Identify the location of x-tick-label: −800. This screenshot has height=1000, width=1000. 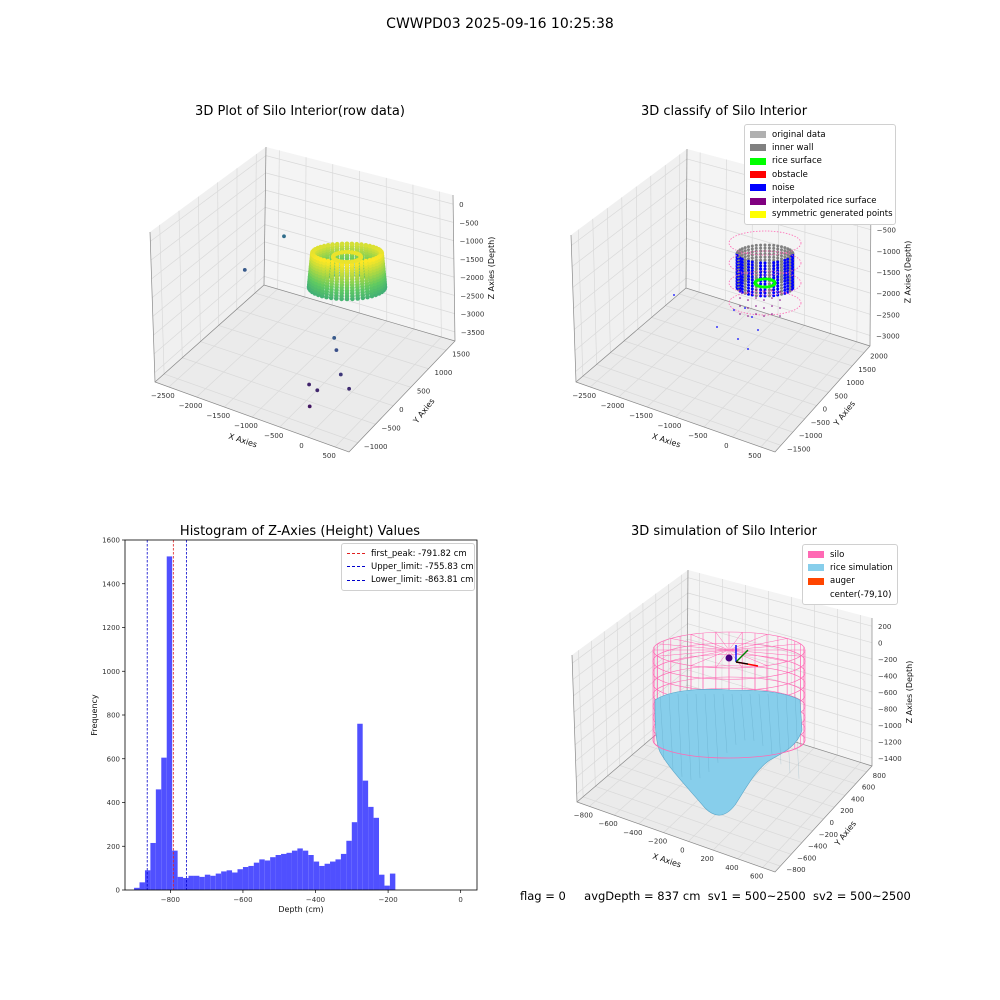
(170, 900).